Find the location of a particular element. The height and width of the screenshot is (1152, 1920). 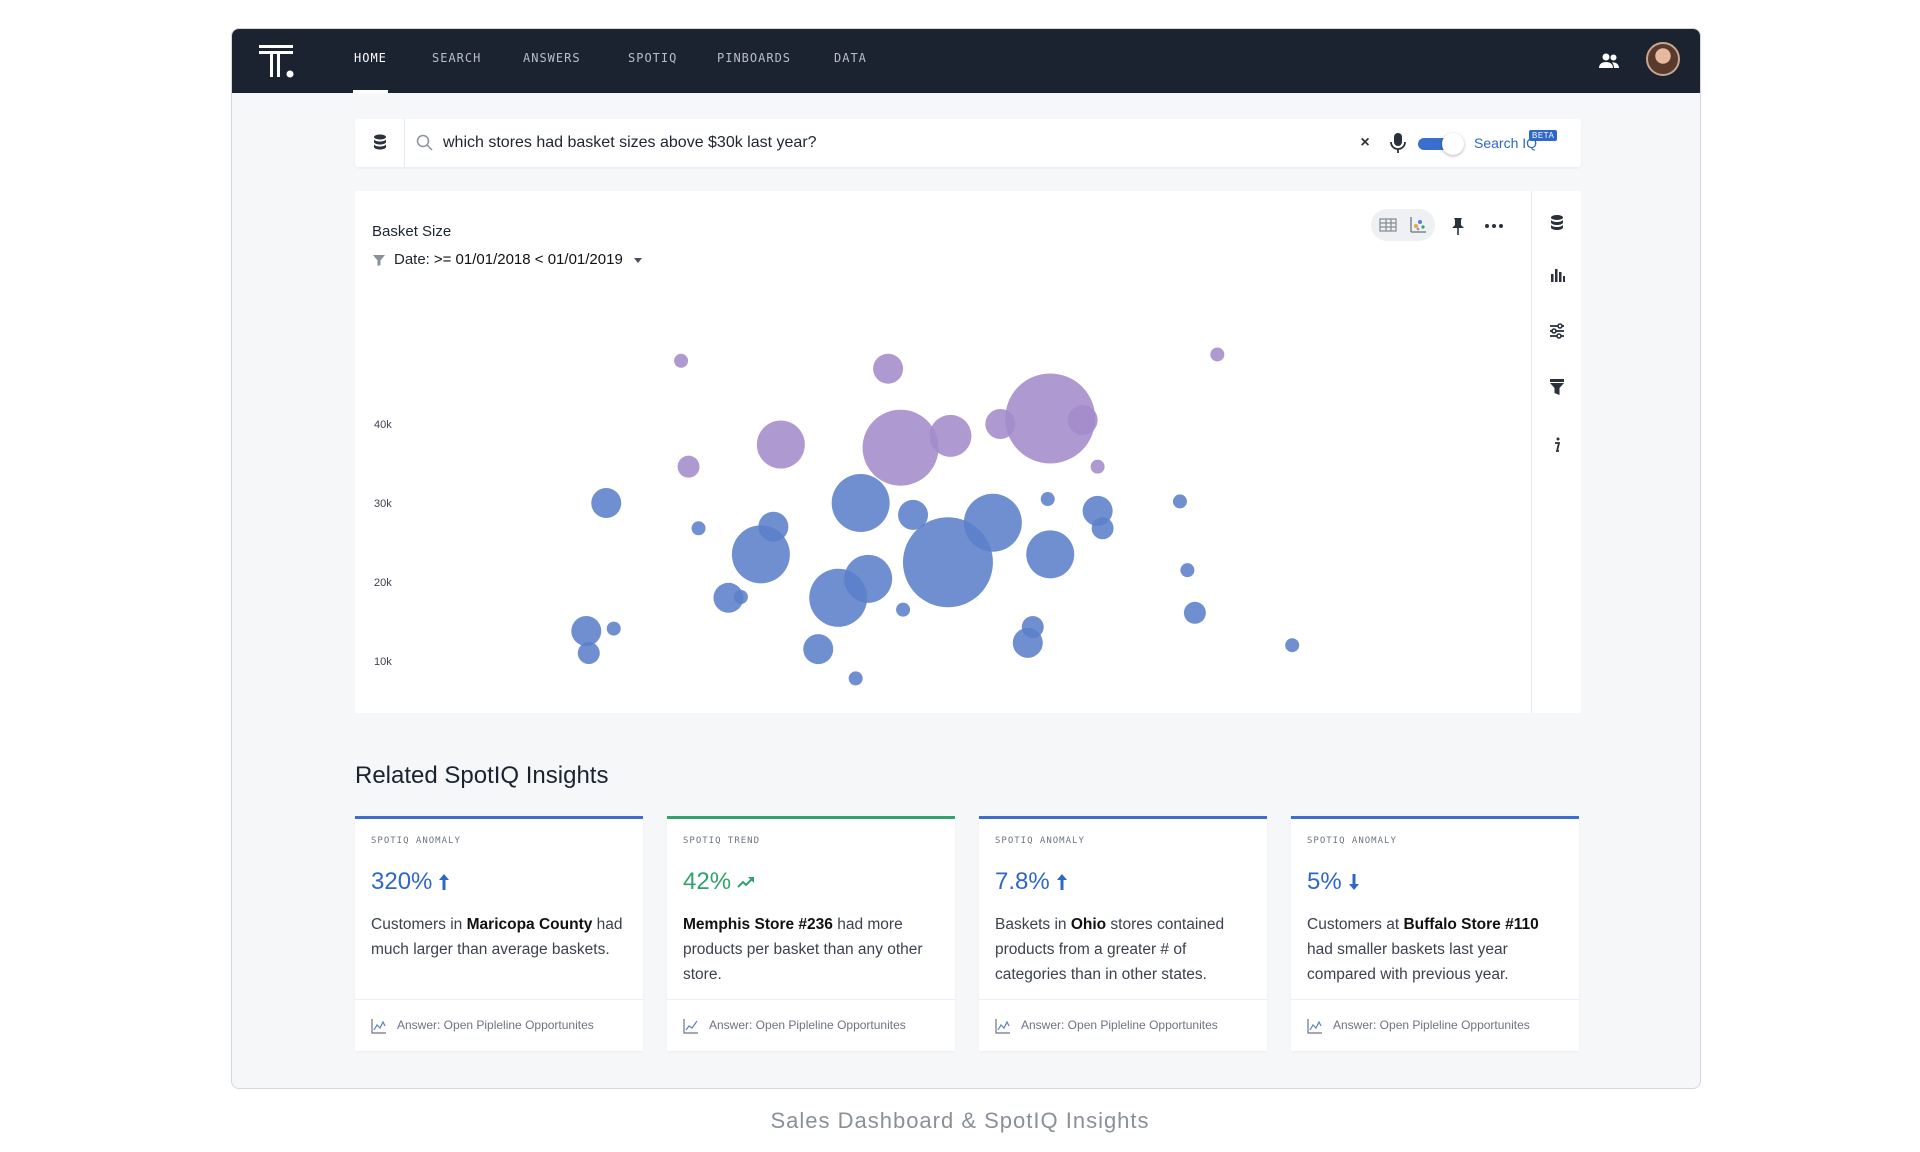

desc-highlight: Buffalo Store #110 is located at coordinates (1471, 924).